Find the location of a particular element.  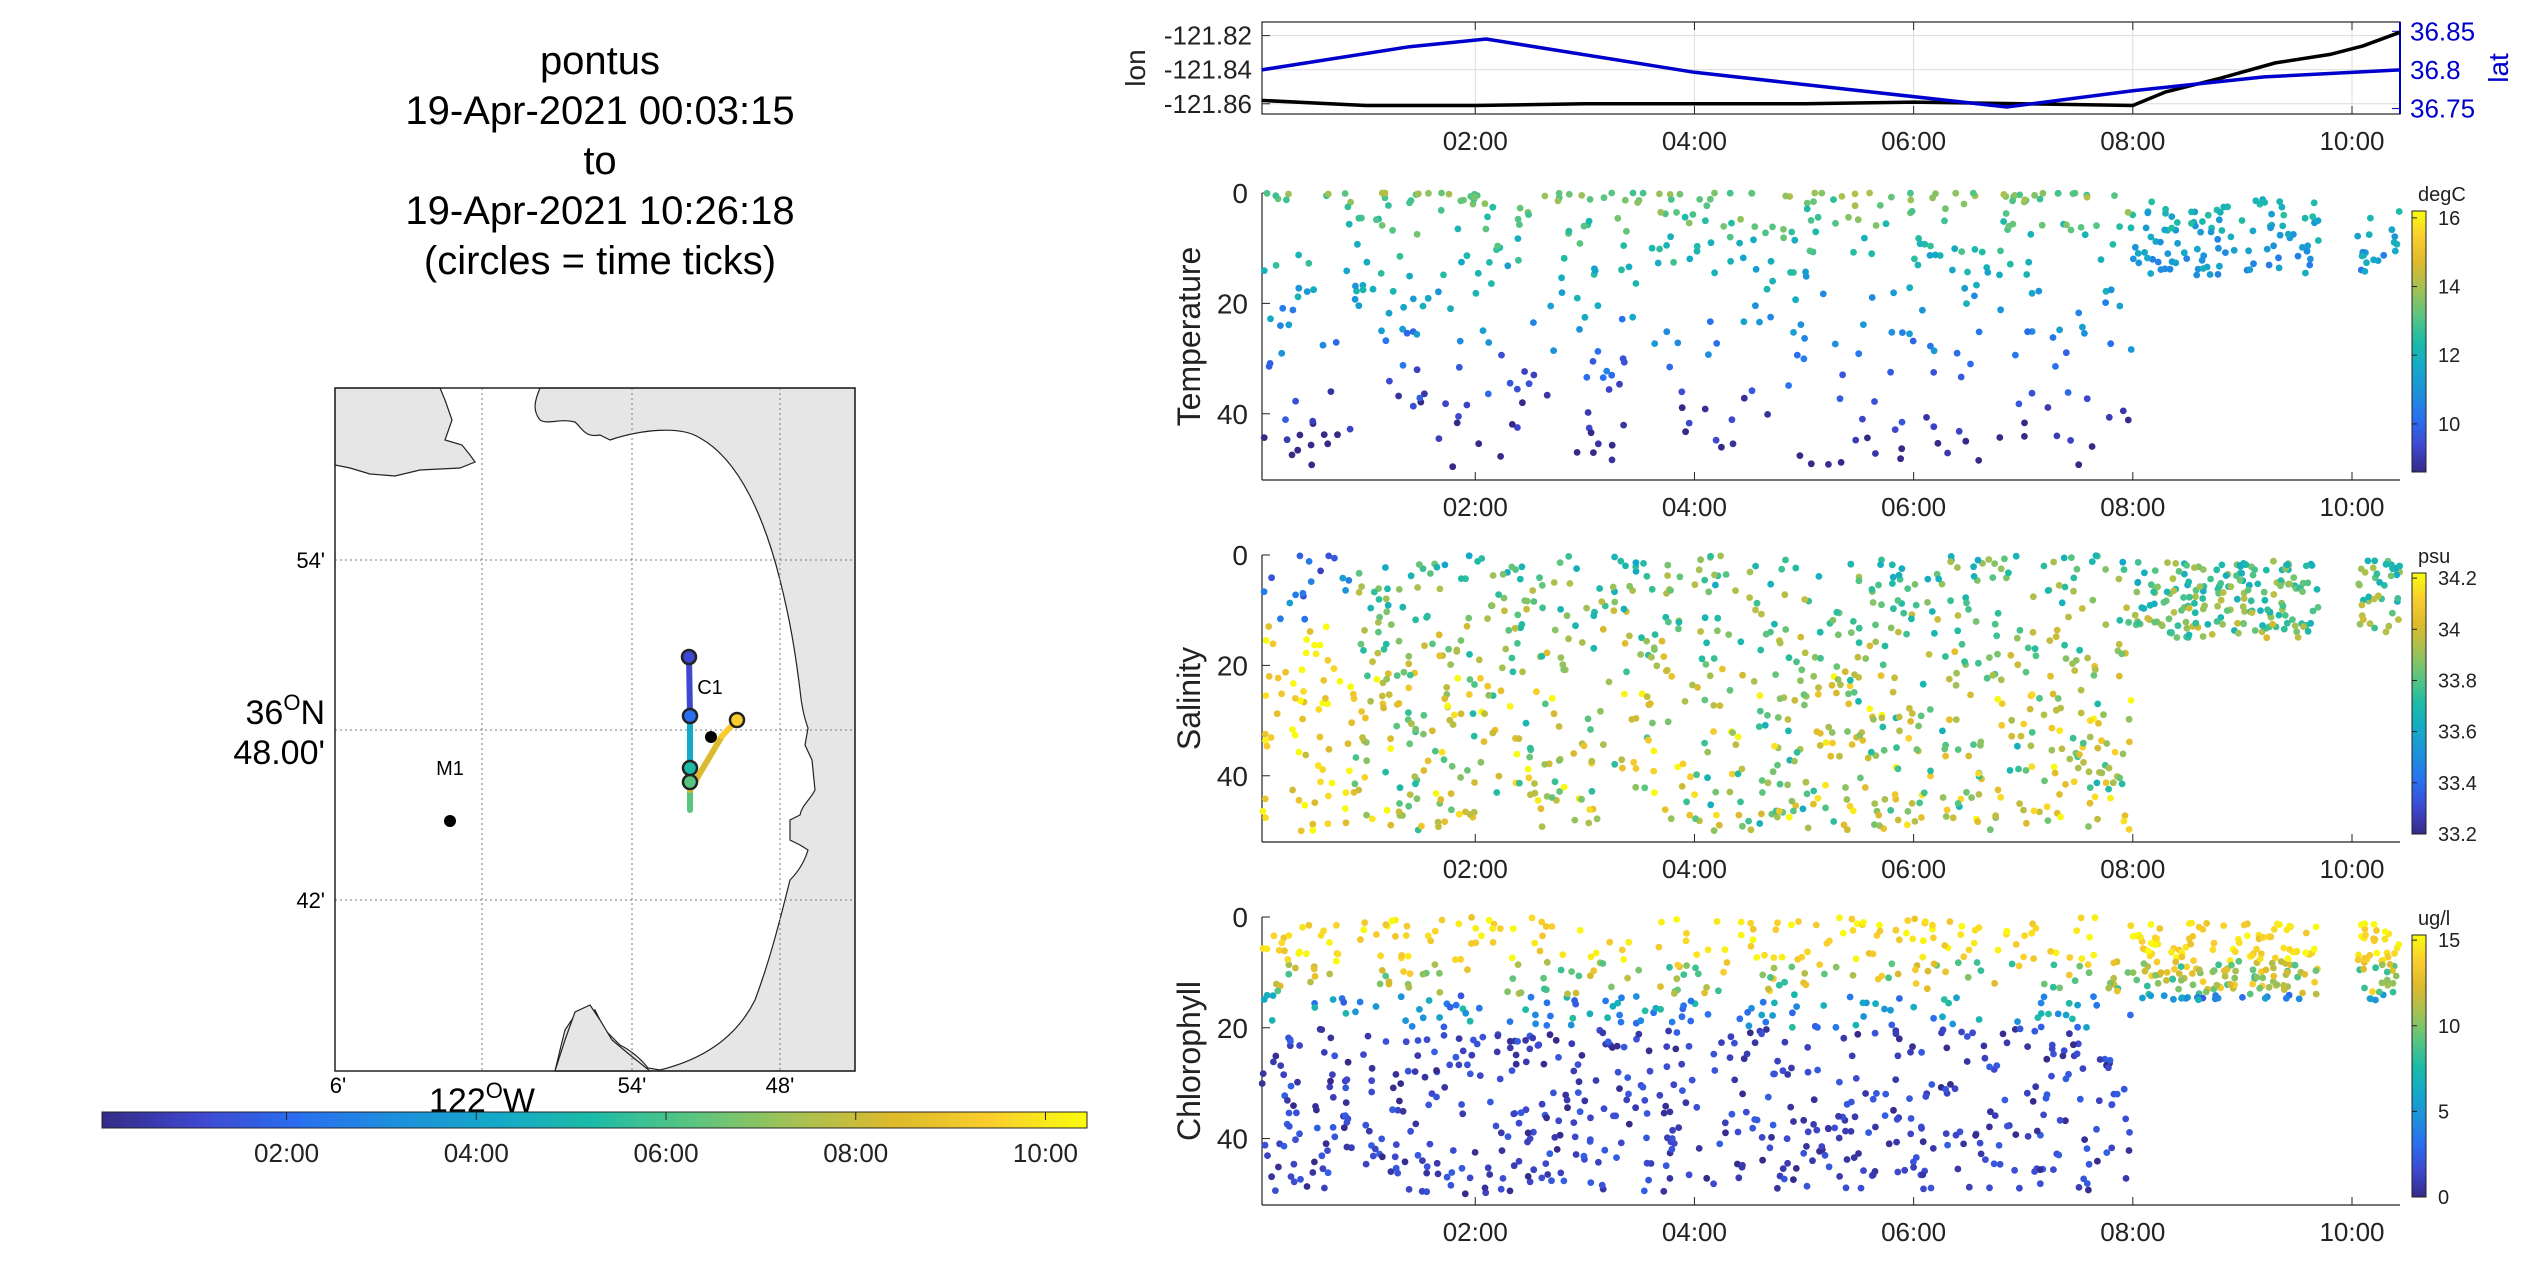

lat-tick-label: 36.85 is located at coordinates (2442, 31).